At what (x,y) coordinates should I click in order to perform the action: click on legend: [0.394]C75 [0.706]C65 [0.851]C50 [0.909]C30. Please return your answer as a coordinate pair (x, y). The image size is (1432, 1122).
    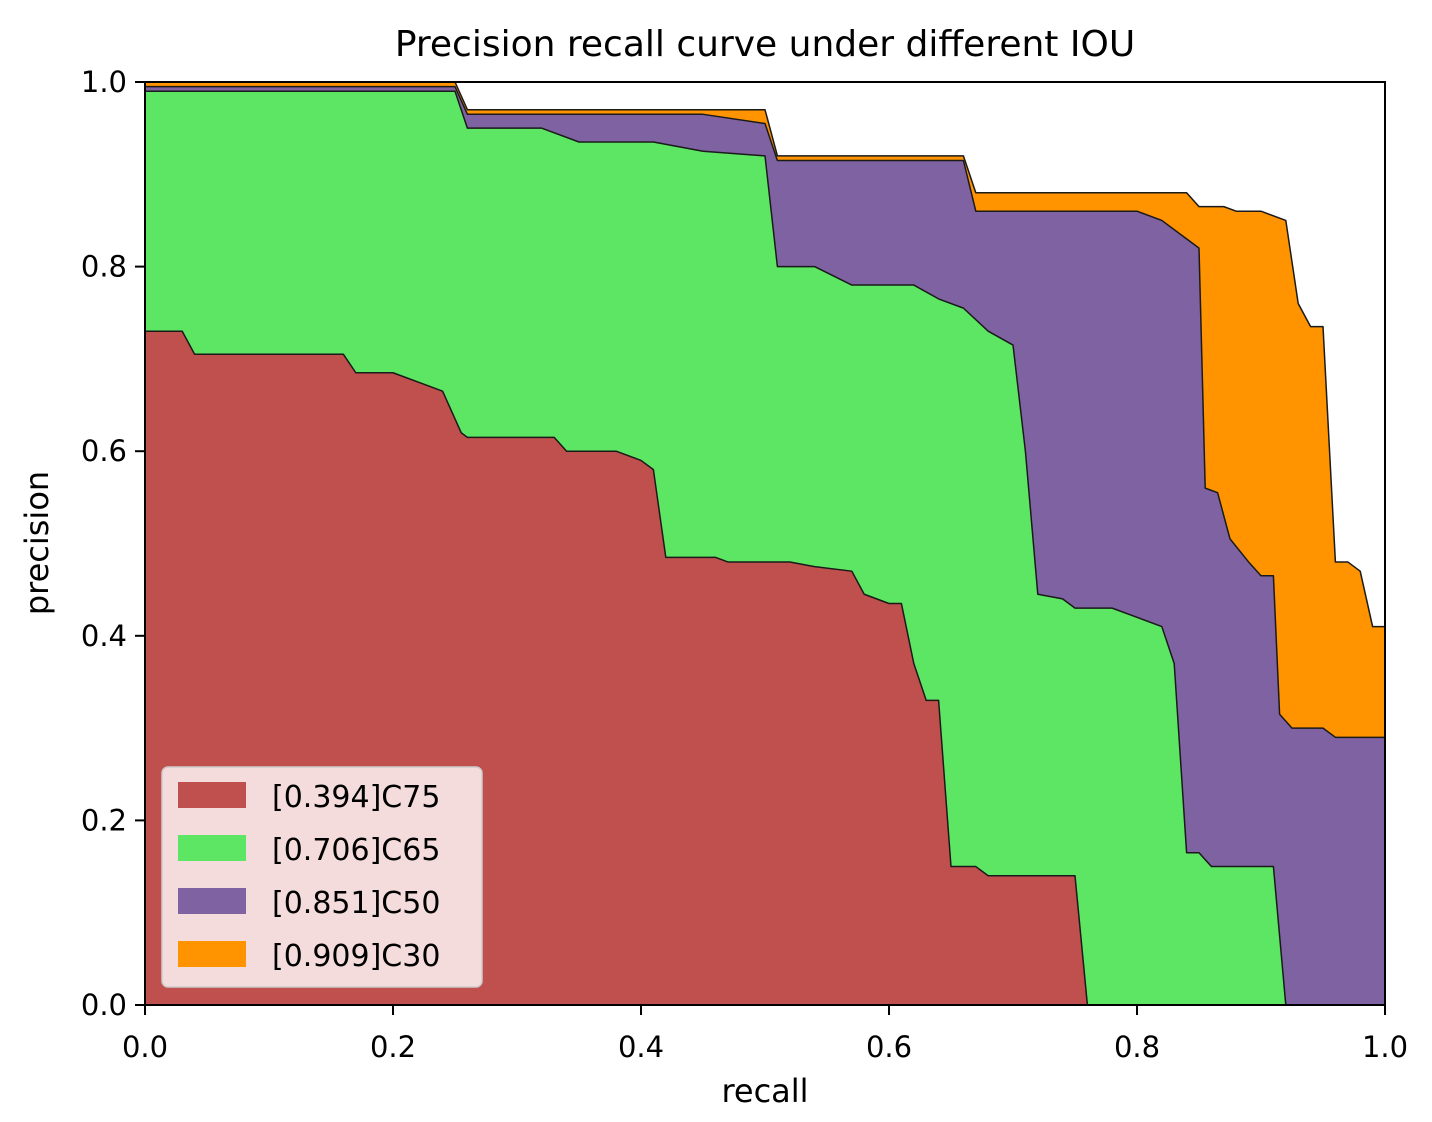
    Looking at the image, I should click on (322, 877).